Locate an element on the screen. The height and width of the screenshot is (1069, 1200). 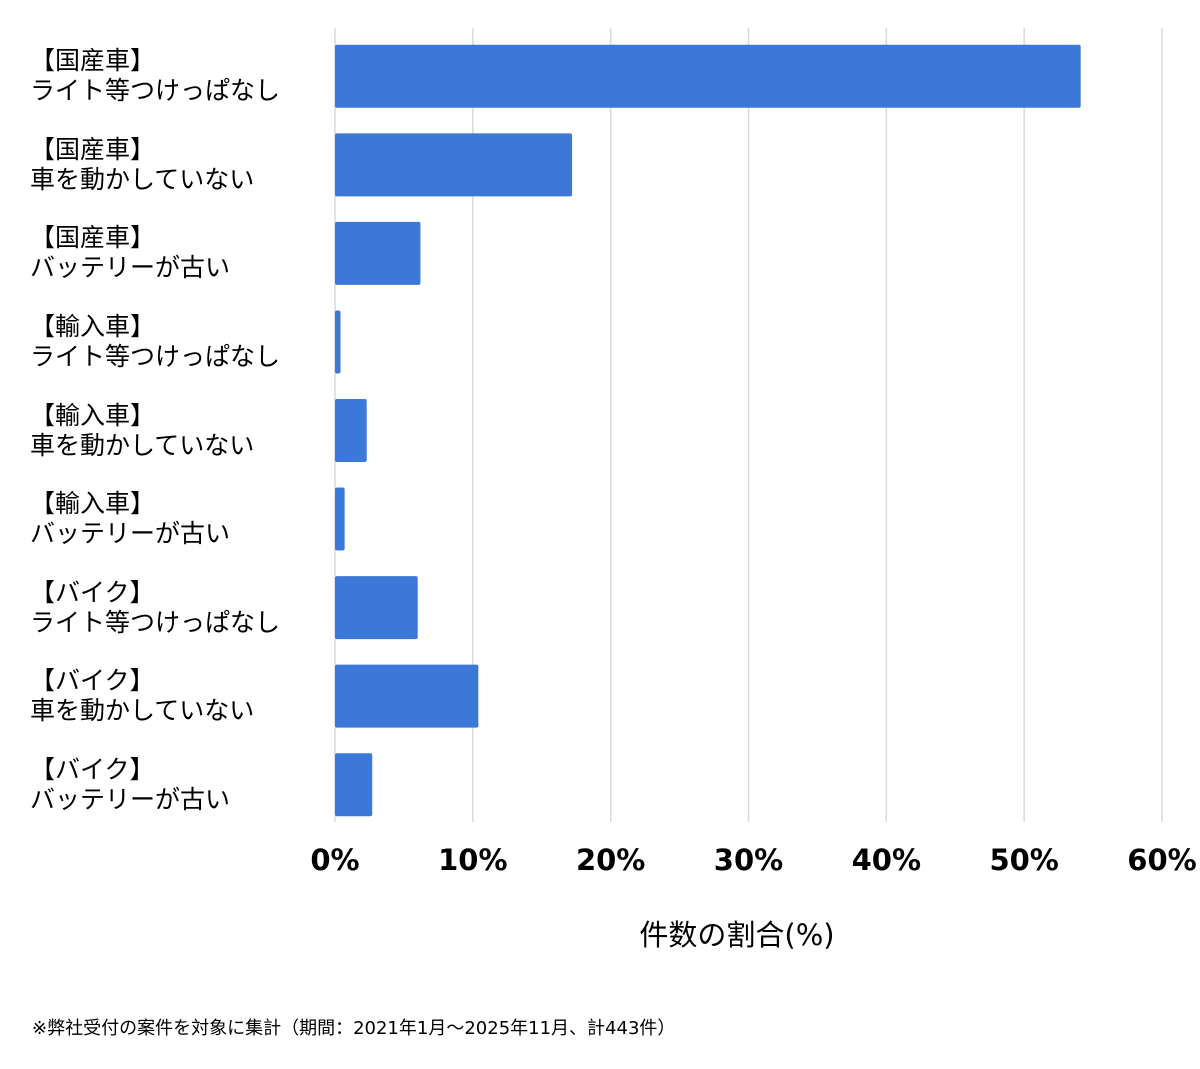
y-tick-label: 【バイク】 バッテリーが古い is located at coordinates (130, 784).